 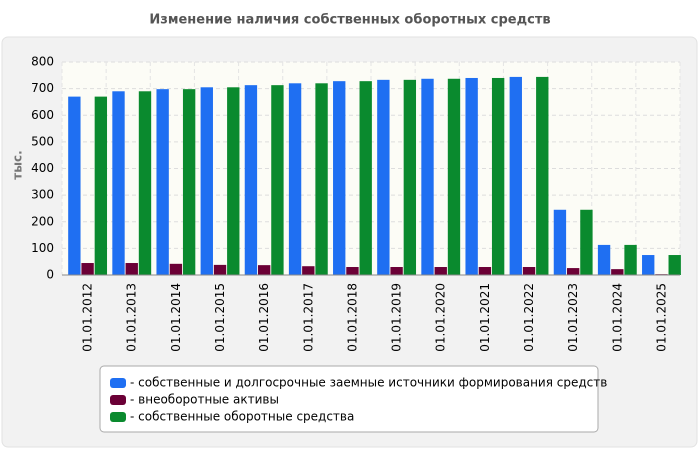 I want to click on y-axis-label: тыс., so click(x=18, y=164).